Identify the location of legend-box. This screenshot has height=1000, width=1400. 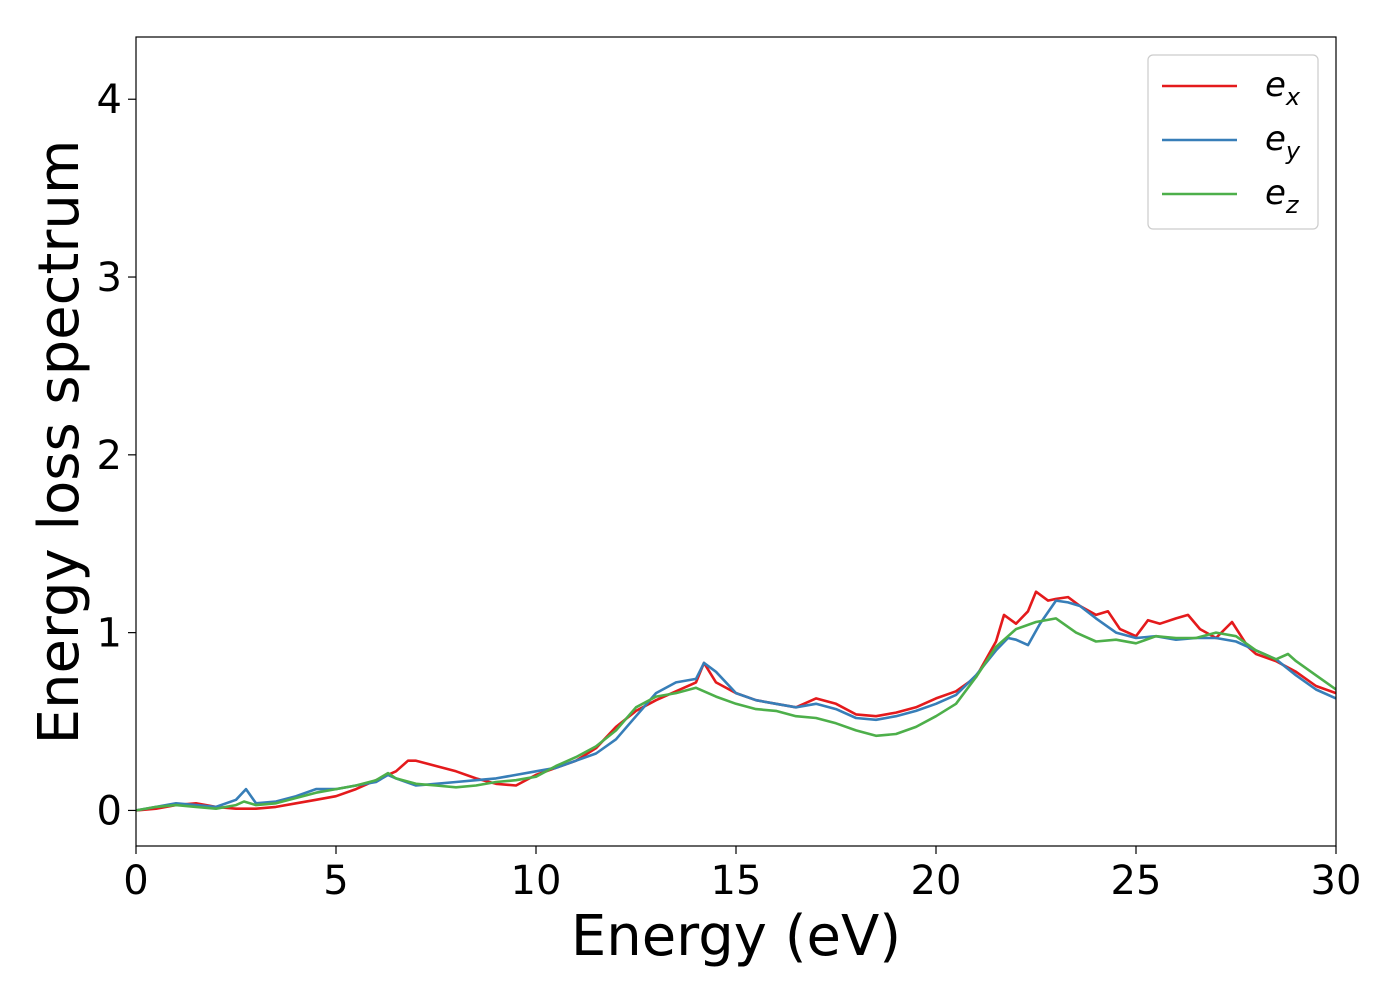
(1233, 142).